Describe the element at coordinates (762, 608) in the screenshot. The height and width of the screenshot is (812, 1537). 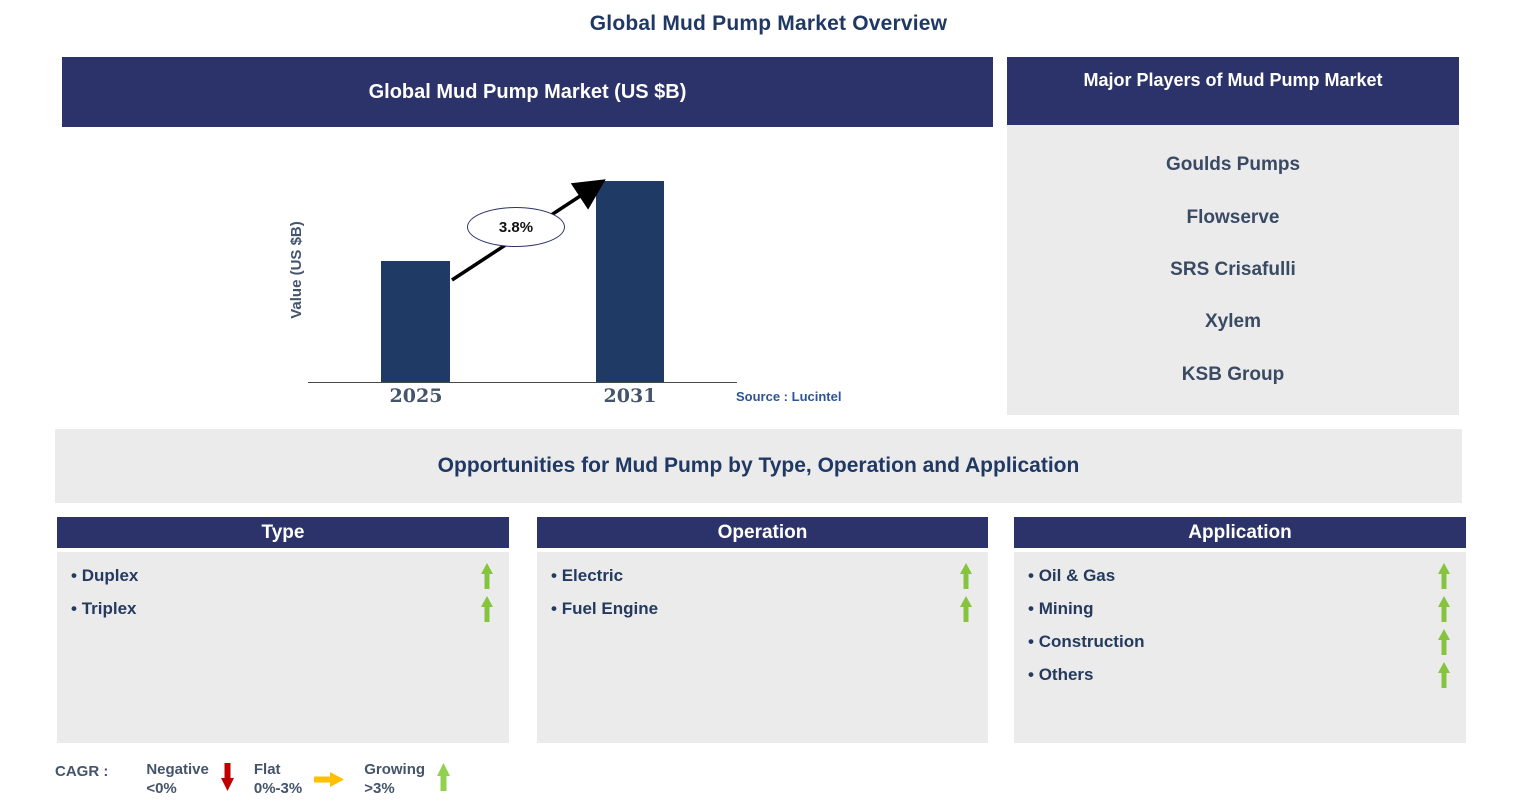
I see `list-item: Fuel Engine` at that location.